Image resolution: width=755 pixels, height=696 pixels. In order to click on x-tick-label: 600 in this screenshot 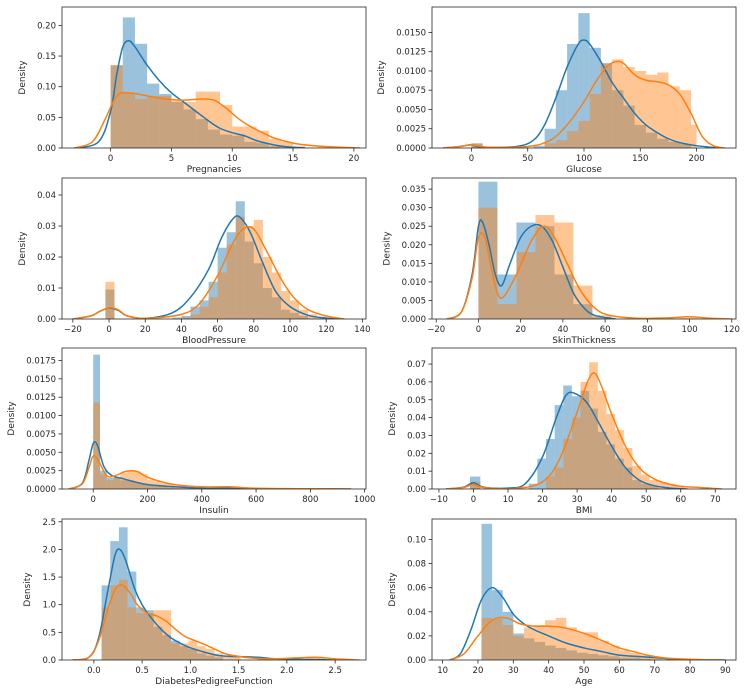, I will do `click(256, 500)`.